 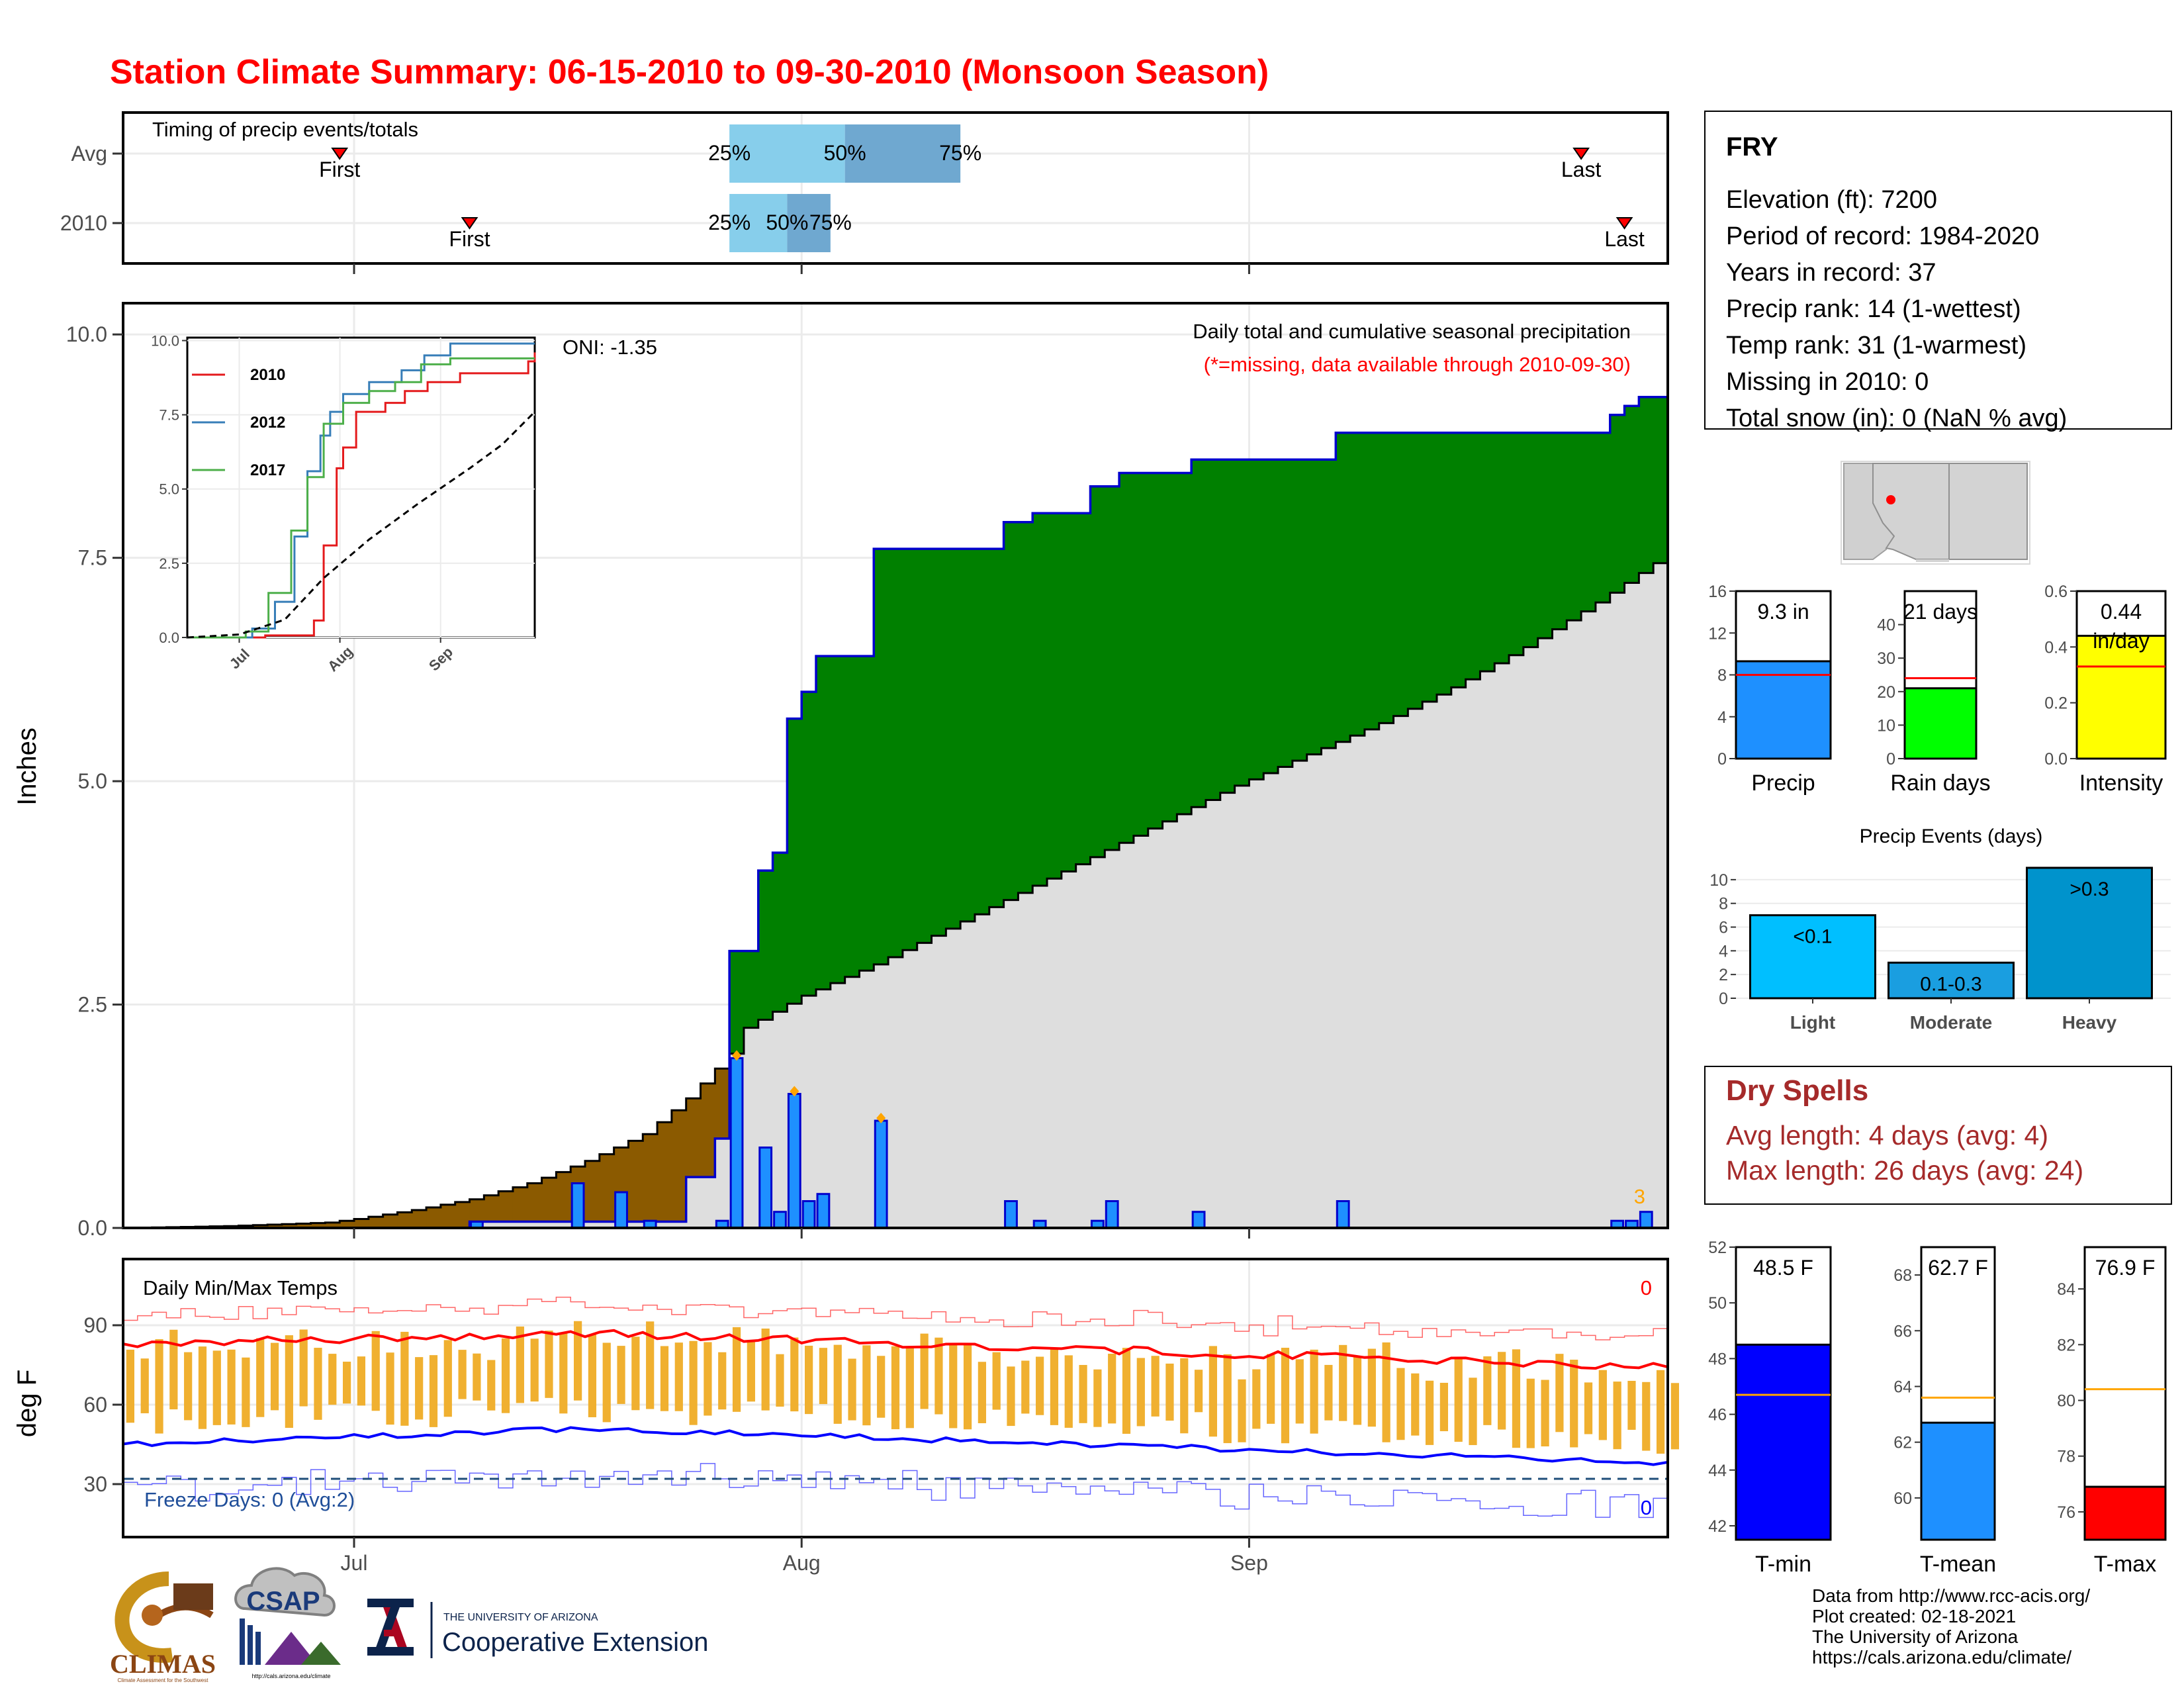 What do you see at coordinates (1722, 759) in the screenshot?
I see `summary-bar-ytick-label: 0` at bounding box center [1722, 759].